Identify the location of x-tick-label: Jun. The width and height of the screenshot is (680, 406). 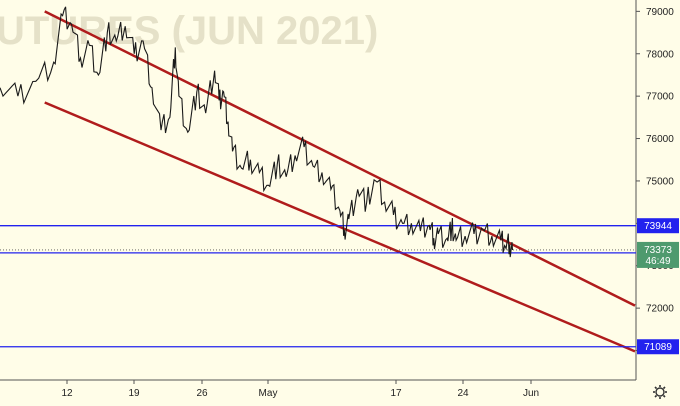
(531, 393).